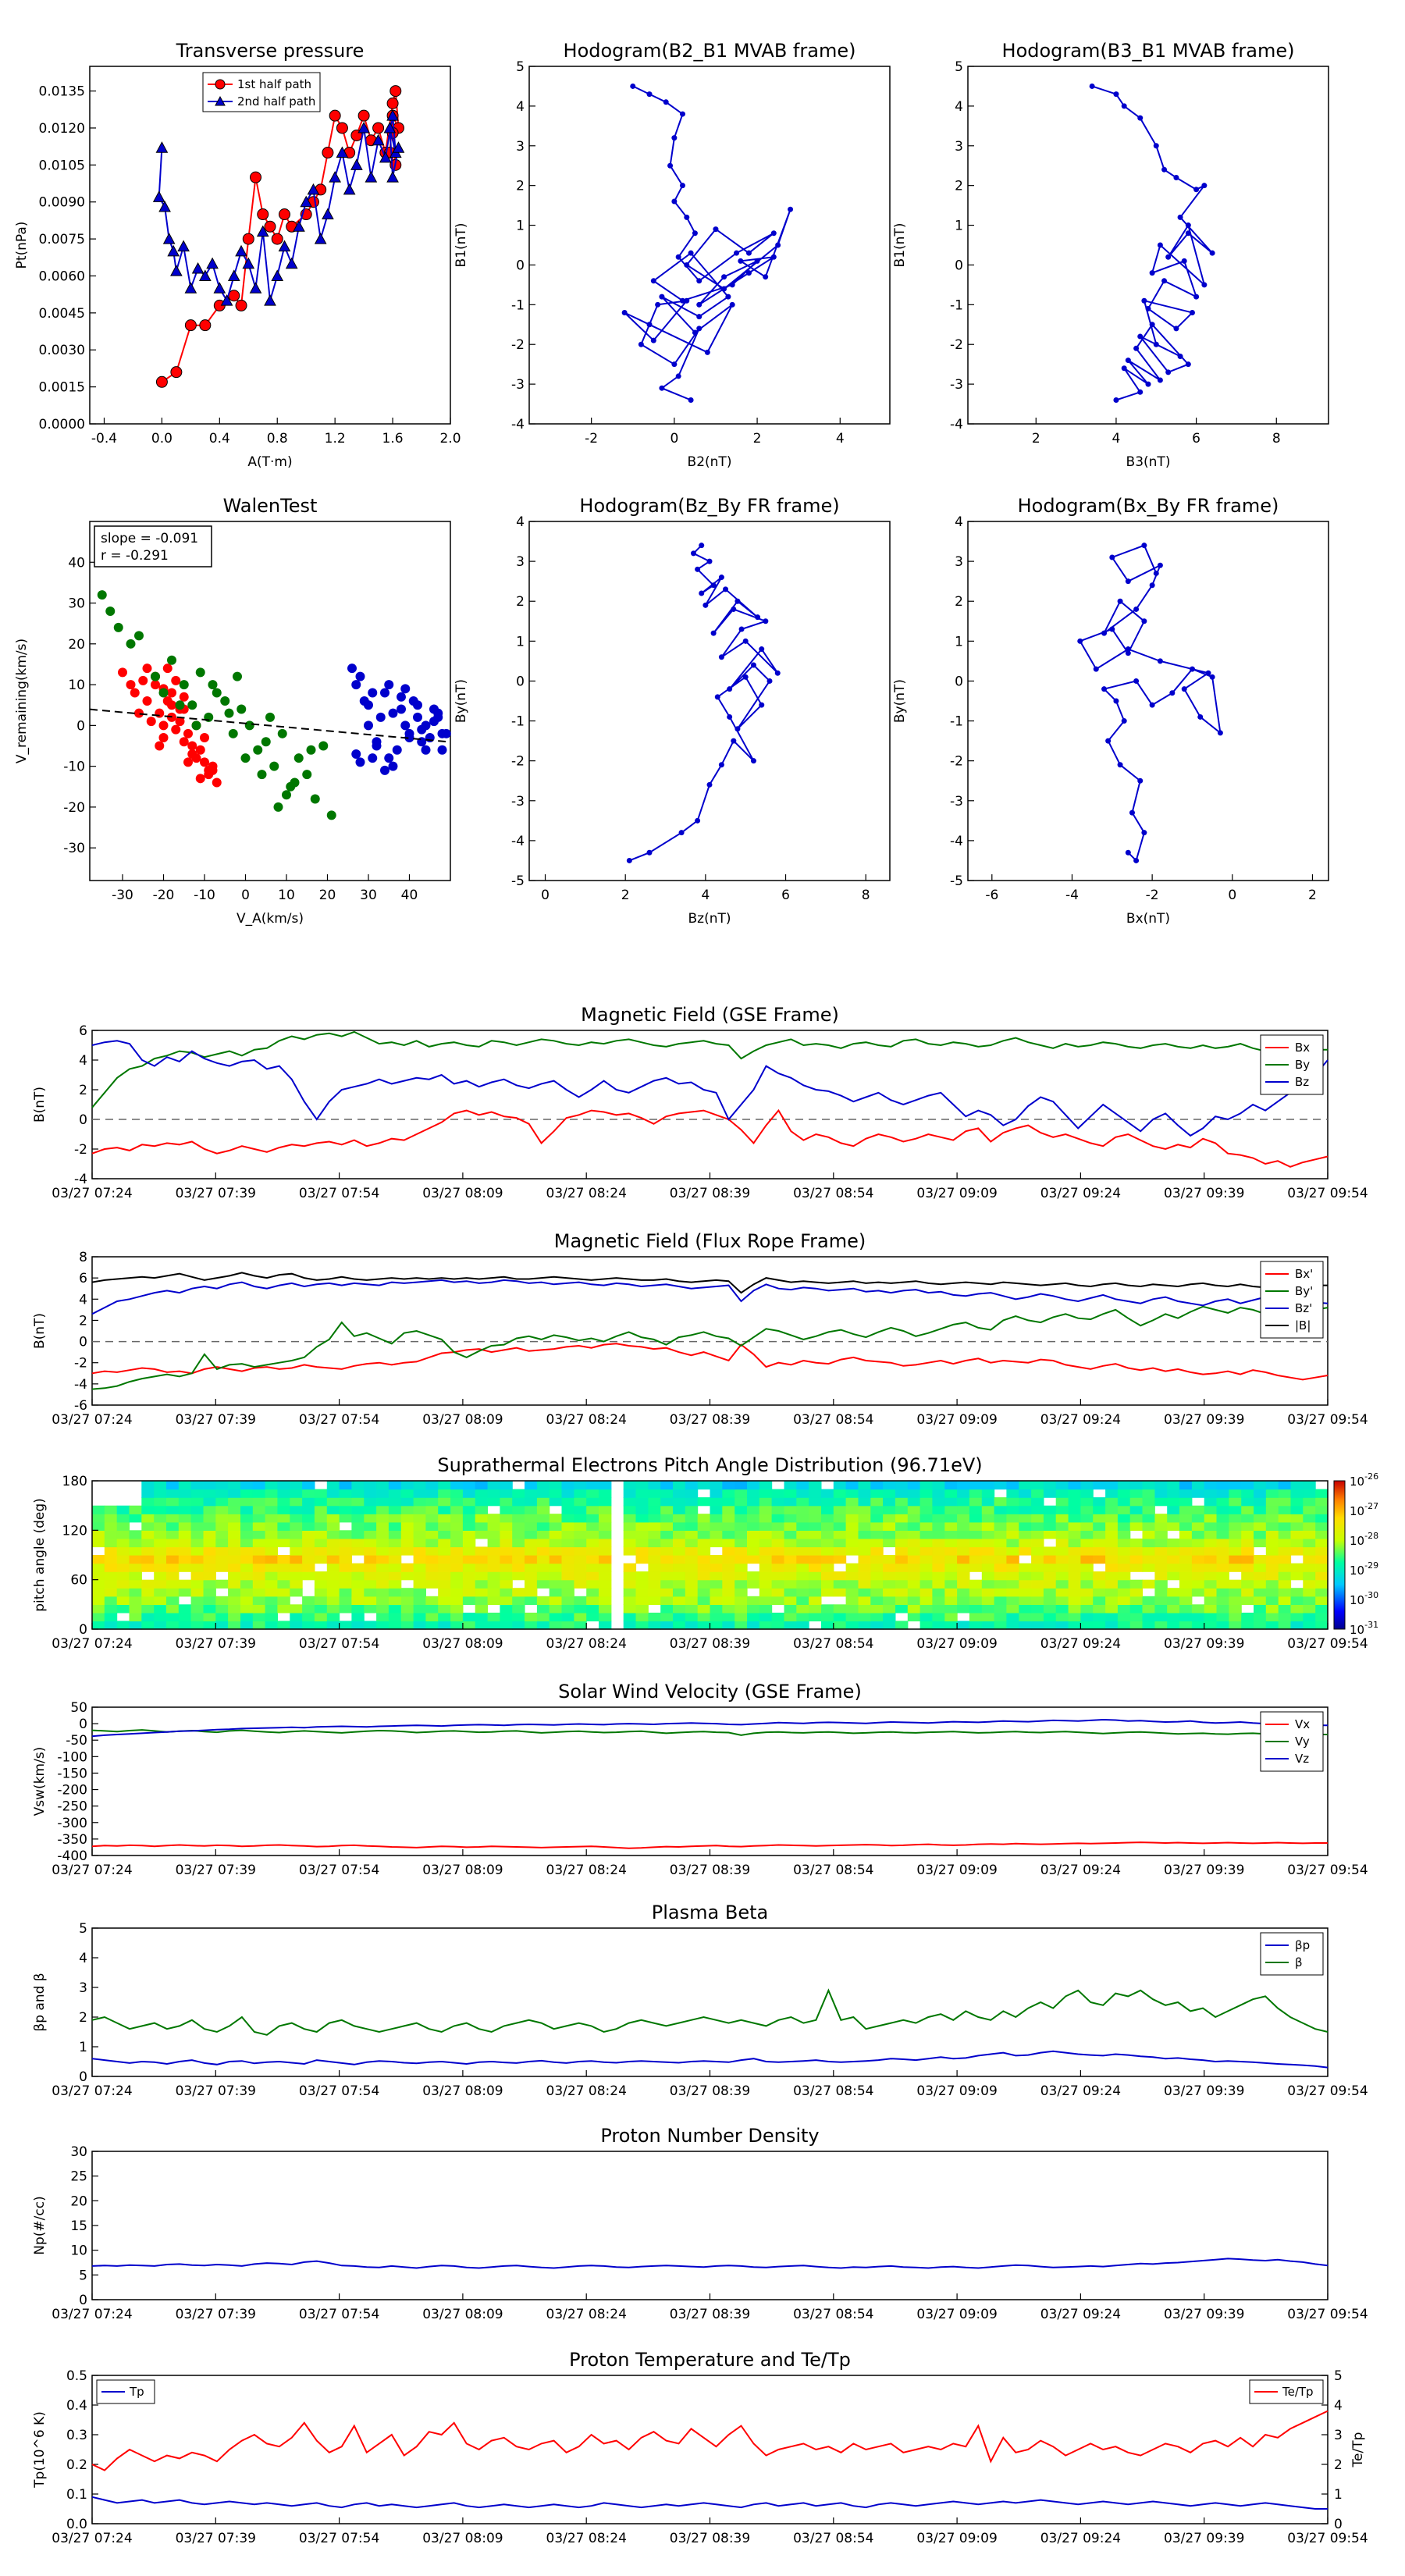 This screenshot has height=2576, width=1405. What do you see at coordinates (62, 203) in the screenshot?
I see `y-tick-label: 0.0090` at bounding box center [62, 203].